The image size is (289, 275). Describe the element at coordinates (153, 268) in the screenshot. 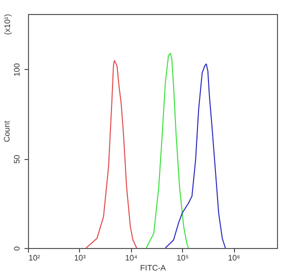

I see `x-axis-title: FITC-A` at that location.